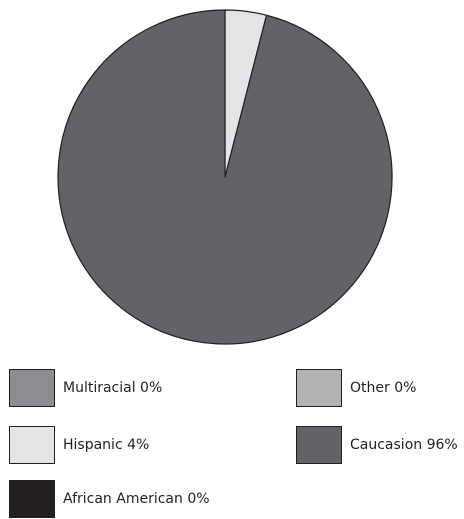  I want to click on legend-label-hispanic: Hispanic 4%, so click(106, 445).